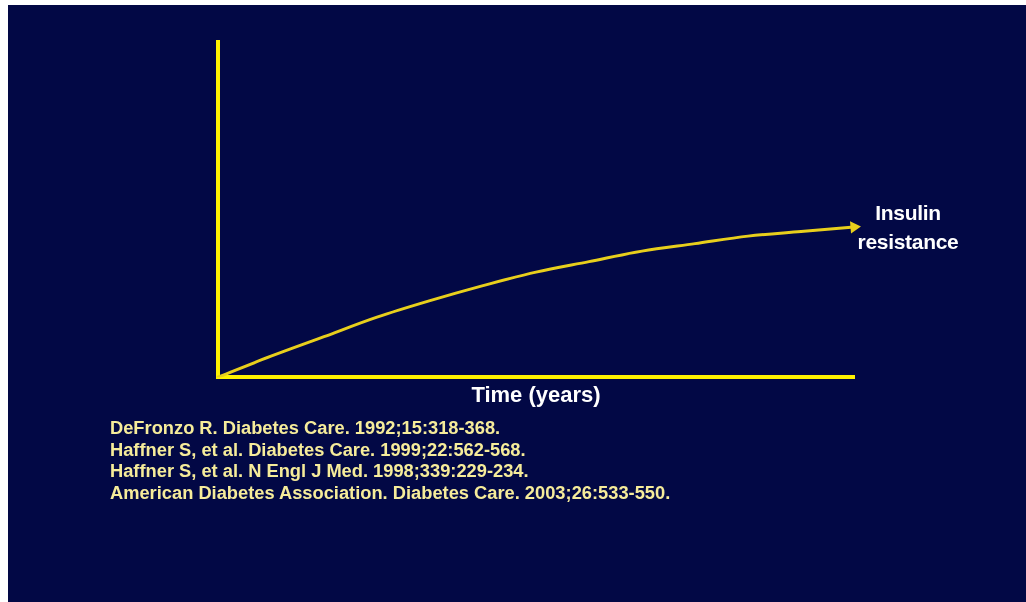  Describe the element at coordinates (318, 449) in the screenshot. I see `text: Haffner S, et al. Diabetes Care. 1999;22:562-568.` at that location.